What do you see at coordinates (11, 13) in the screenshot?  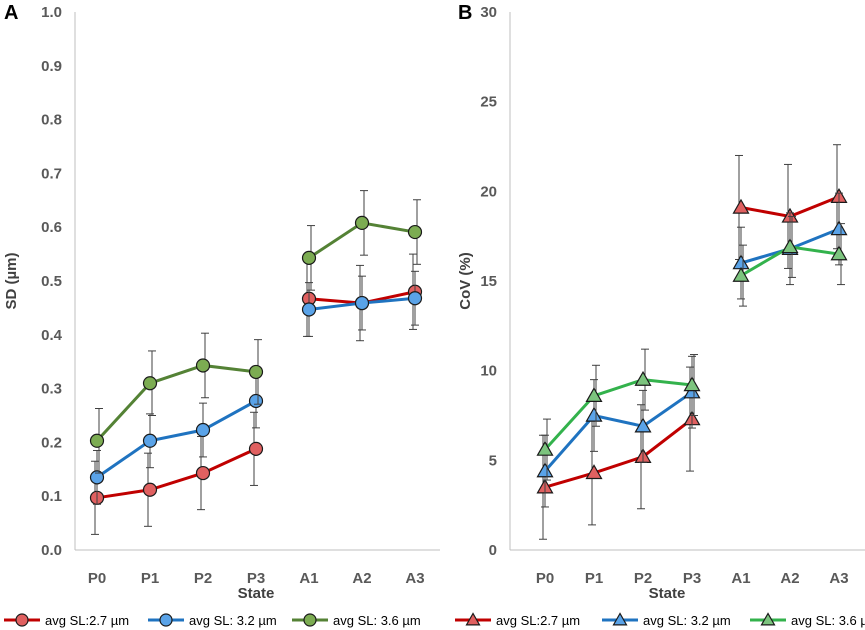 I see `panel-letter: A` at bounding box center [11, 13].